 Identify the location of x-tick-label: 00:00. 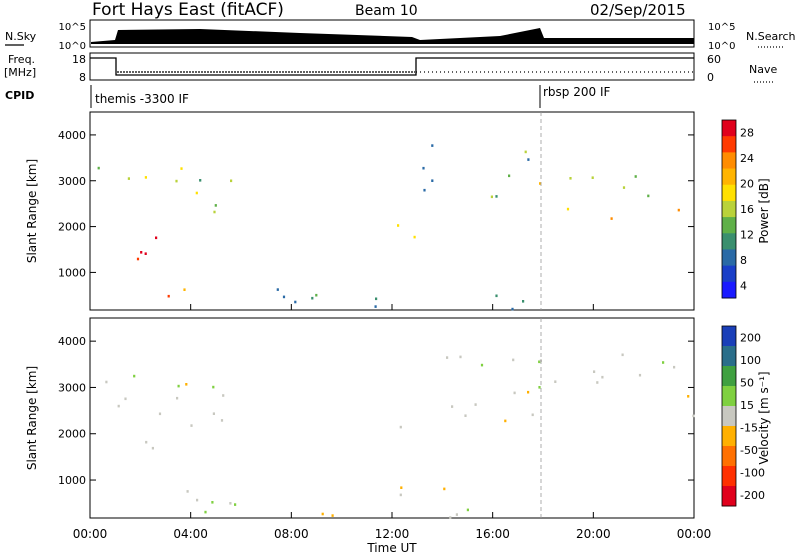
(90, 534).